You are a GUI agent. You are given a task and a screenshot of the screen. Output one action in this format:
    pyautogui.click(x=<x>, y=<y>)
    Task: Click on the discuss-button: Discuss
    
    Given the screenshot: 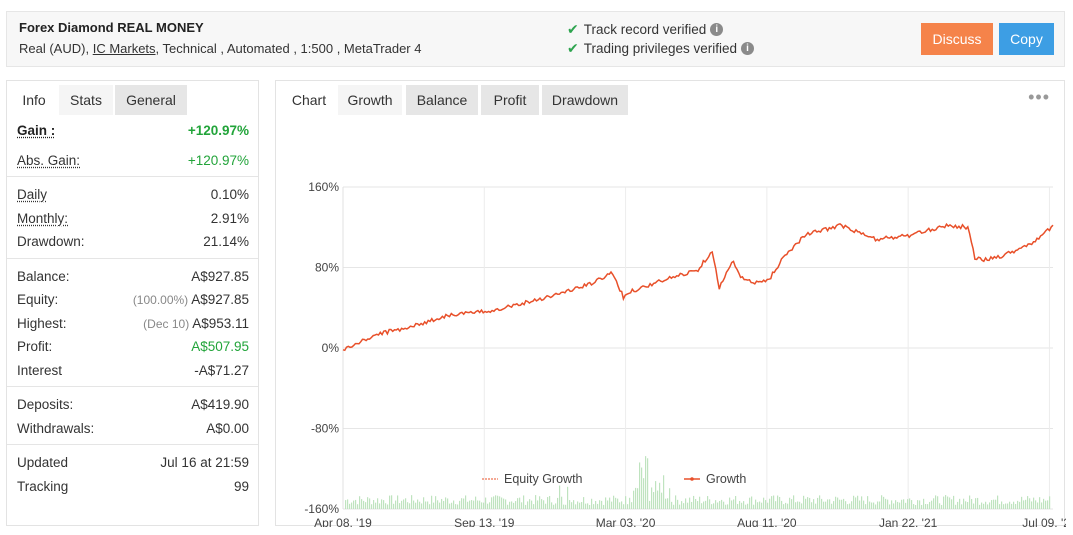 What is the action you would take?
    pyautogui.click(x=957, y=39)
    